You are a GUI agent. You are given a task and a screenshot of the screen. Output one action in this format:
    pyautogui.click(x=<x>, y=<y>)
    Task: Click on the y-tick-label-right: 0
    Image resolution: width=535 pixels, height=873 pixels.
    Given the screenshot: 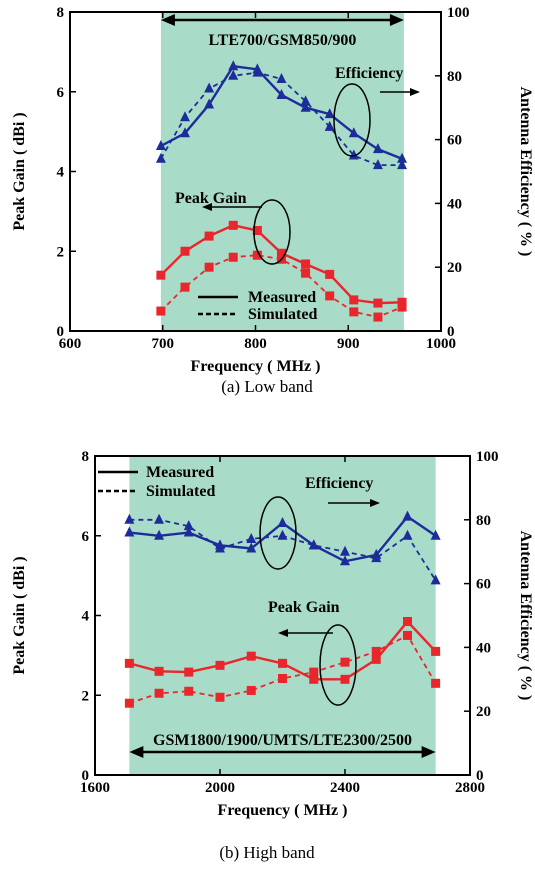 What is the action you would take?
    pyautogui.click(x=480, y=776)
    